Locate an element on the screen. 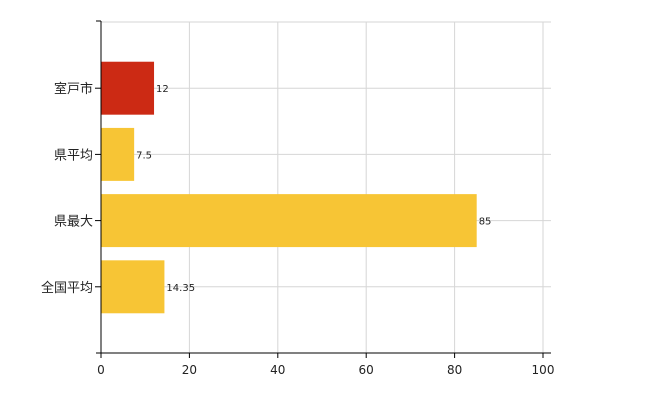 The image size is (650, 400). x-tick-label: 40 is located at coordinates (277, 370).